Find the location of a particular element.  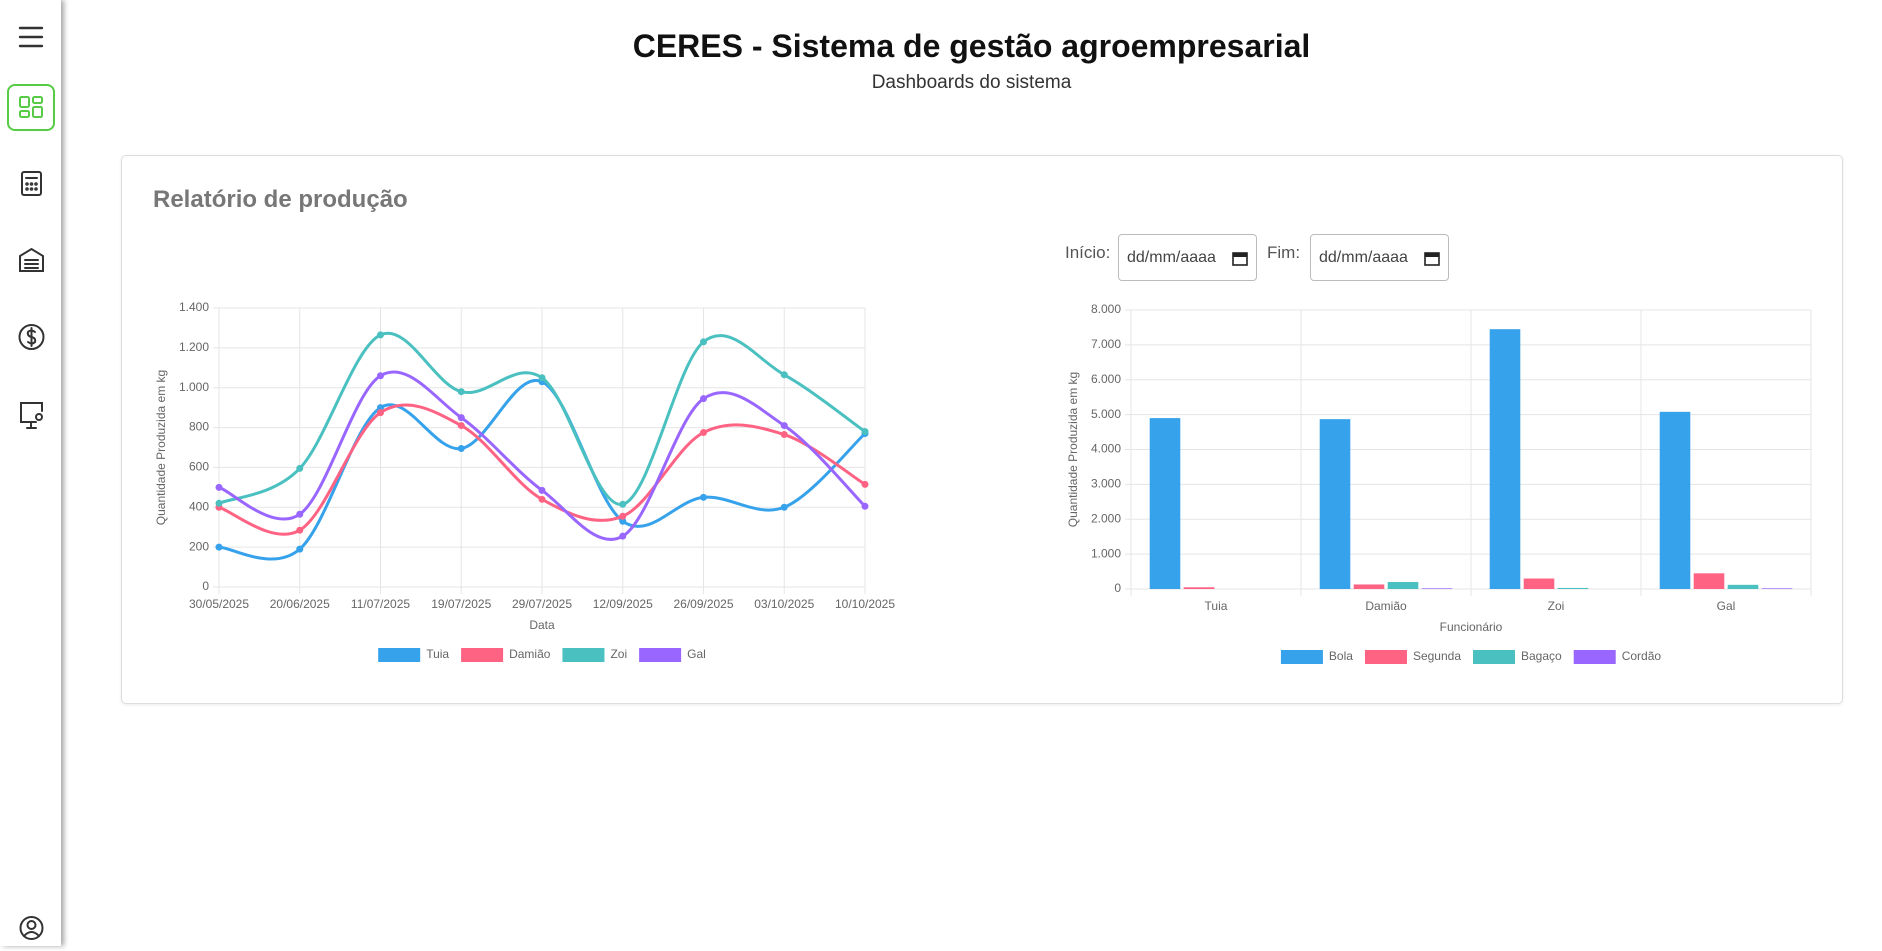

end-date-input: dd/mm/aaaa is located at coordinates (1379, 257).